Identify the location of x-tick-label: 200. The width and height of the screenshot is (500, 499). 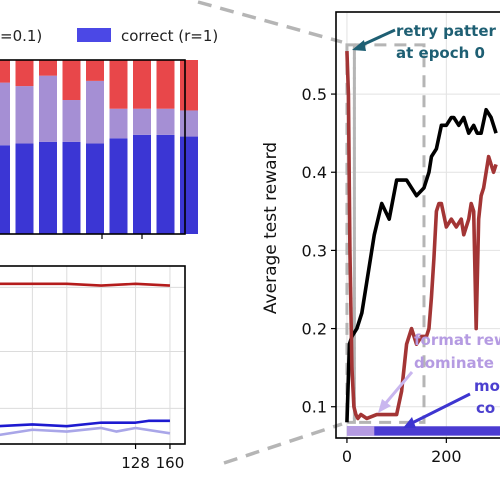
(446, 456).